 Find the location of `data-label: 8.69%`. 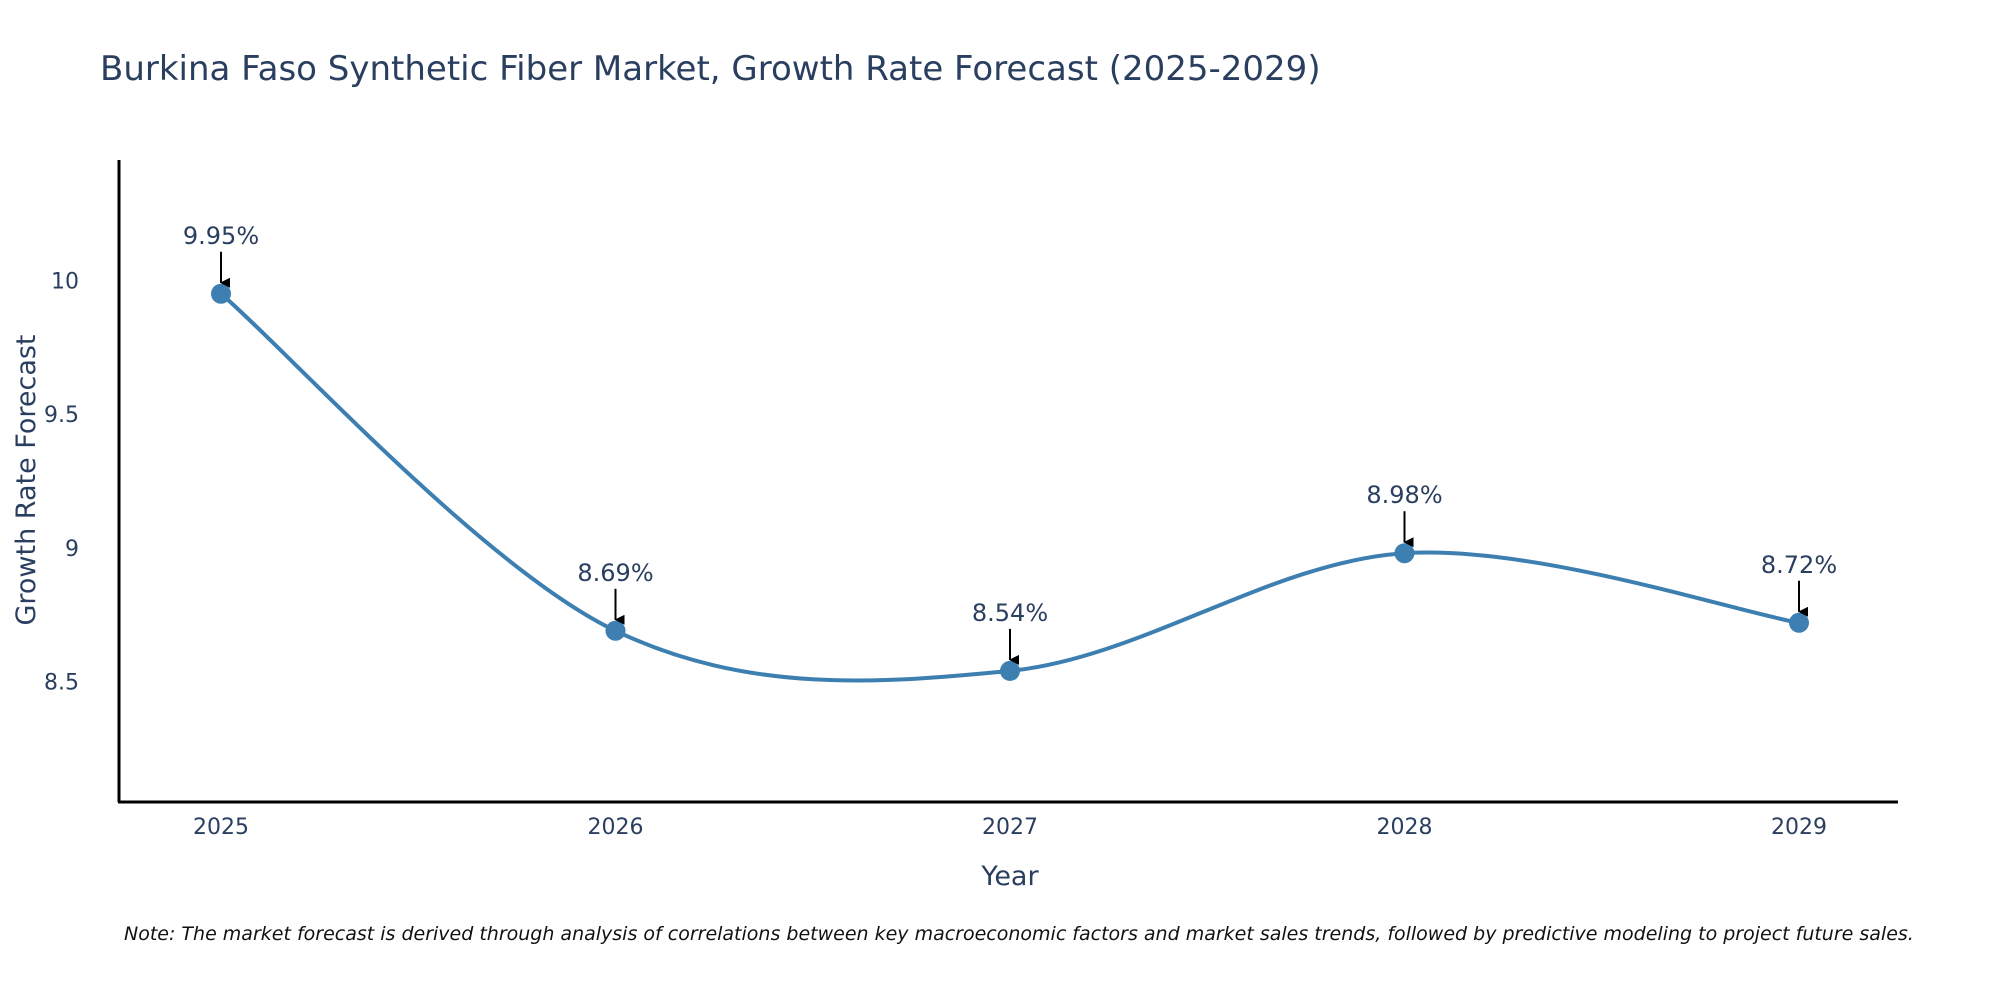

data-label: 8.69% is located at coordinates (615, 573).